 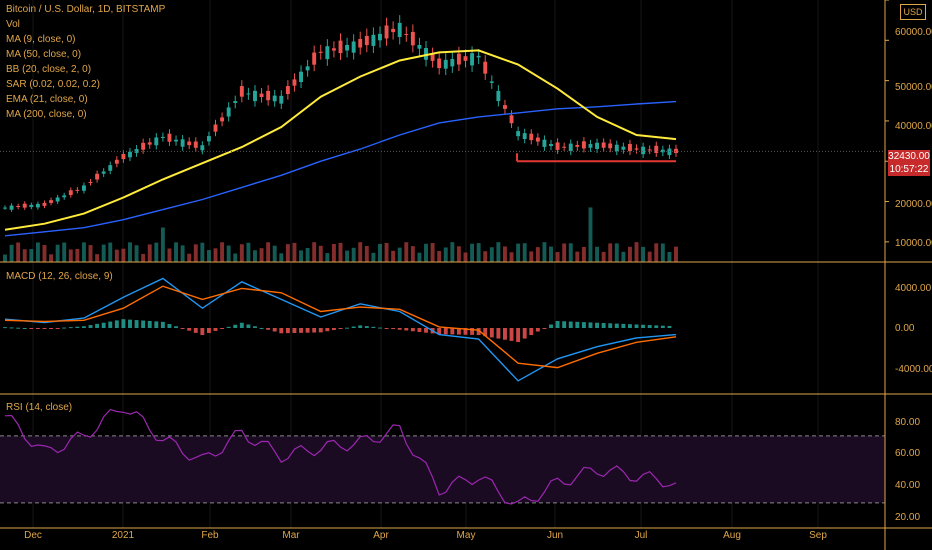 I want to click on chart-title: Bitcoin / U.S. Dollar, 1D, BITSTAMP, so click(x=86, y=9).